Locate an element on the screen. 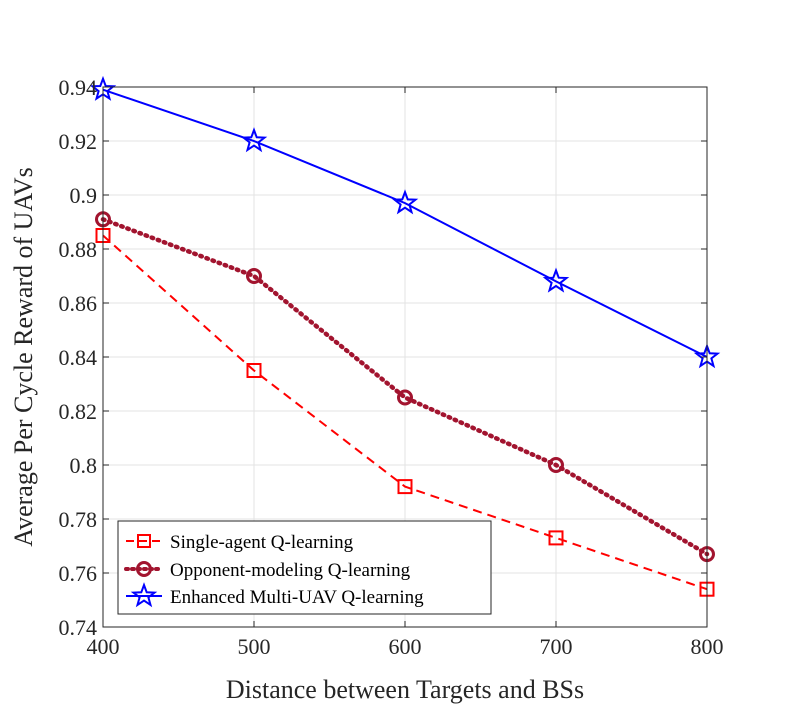  y-tick-label: 0.92 is located at coordinates (78, 141).